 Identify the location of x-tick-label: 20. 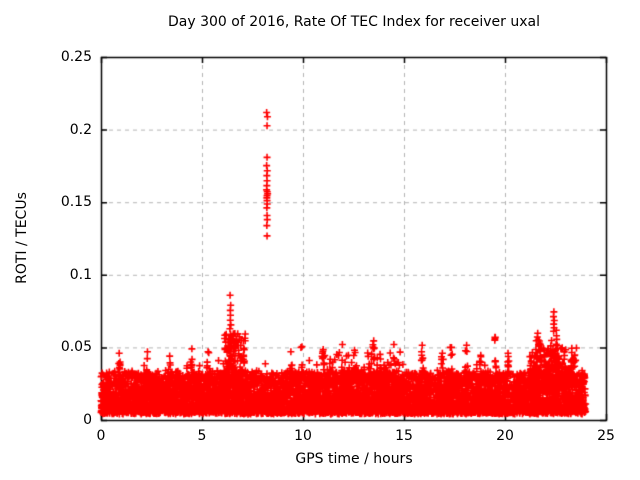
(505, 436).